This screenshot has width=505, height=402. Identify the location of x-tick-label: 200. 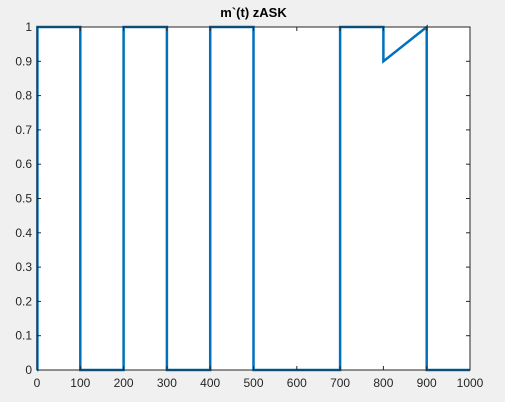
(124, 383).